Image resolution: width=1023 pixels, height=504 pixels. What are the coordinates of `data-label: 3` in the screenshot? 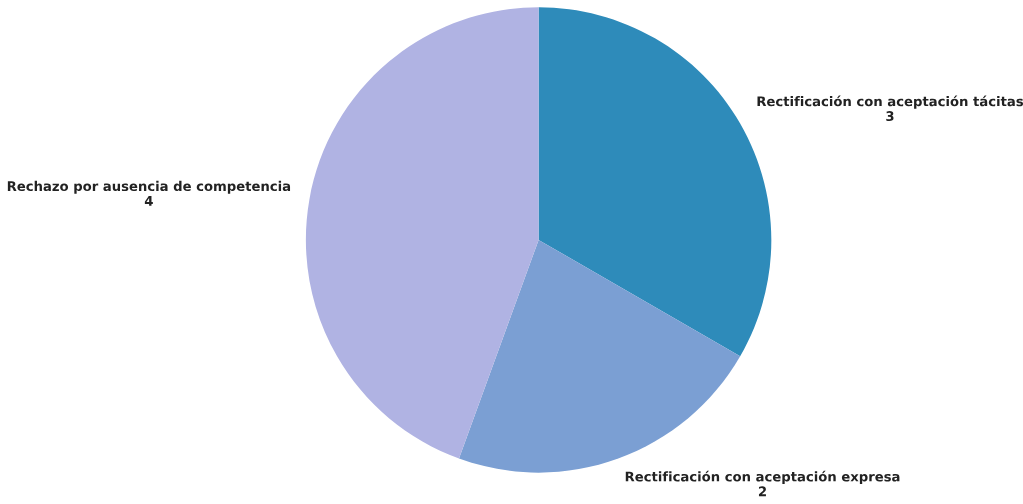 It's located at (890, 116).